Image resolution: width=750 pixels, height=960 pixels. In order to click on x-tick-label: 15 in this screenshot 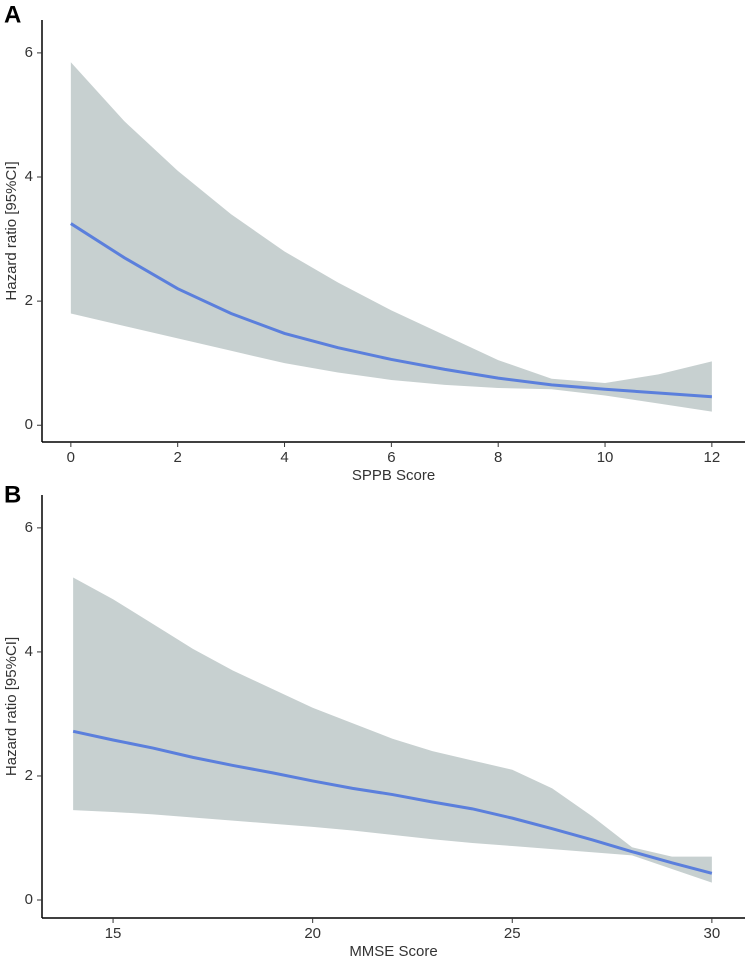, I will do `click(113, 933)`.